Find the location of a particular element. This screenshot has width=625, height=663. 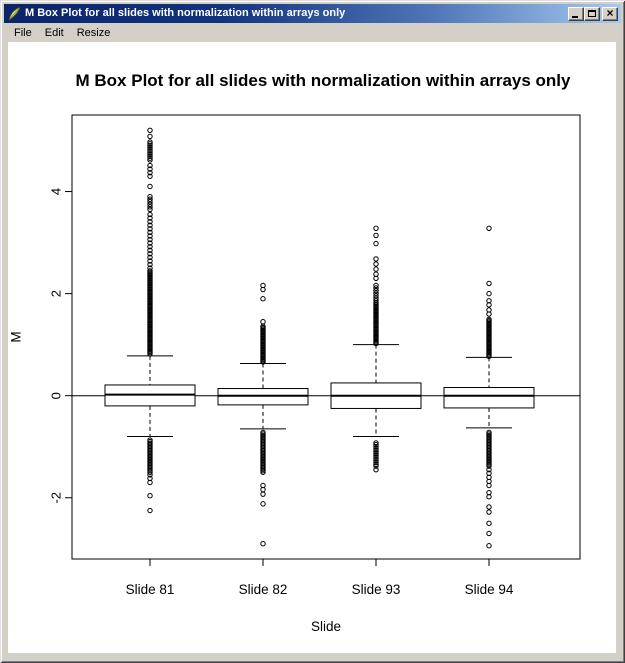

y-tick-label: 2 is located at coordinates (56, 293).